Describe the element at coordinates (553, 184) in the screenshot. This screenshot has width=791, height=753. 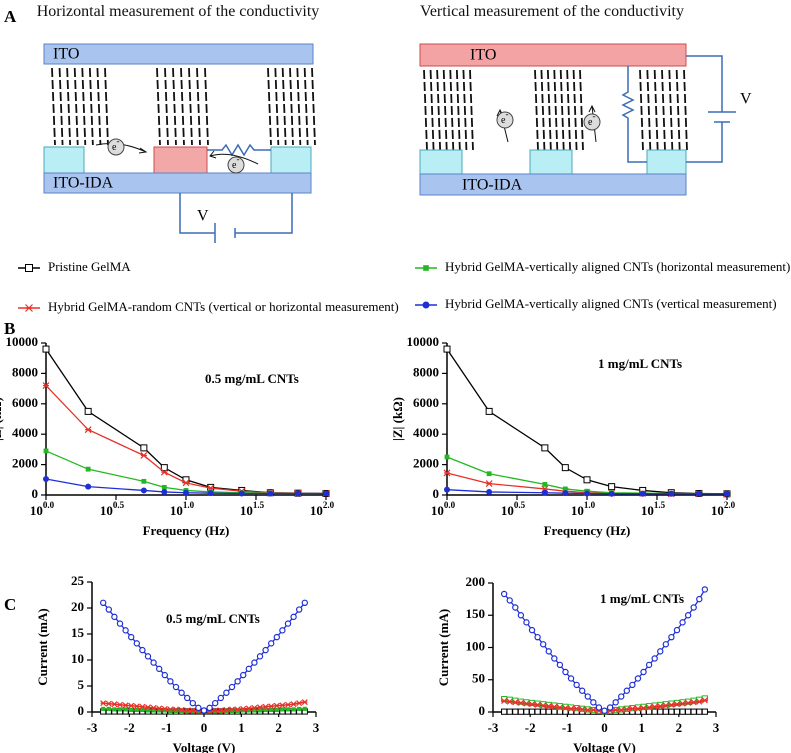
I see `electrode-bottom` at that location.